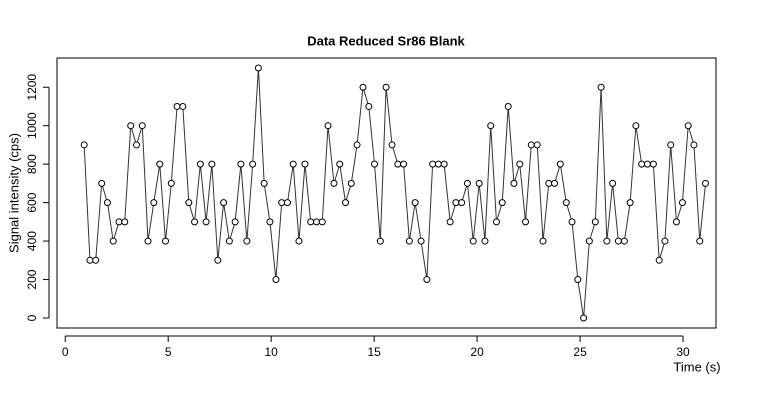 The image size is (760, 400). Describe the element at coordinates (32, 87) in the screenshot. I see `y-tick-label: 1200` at that location.